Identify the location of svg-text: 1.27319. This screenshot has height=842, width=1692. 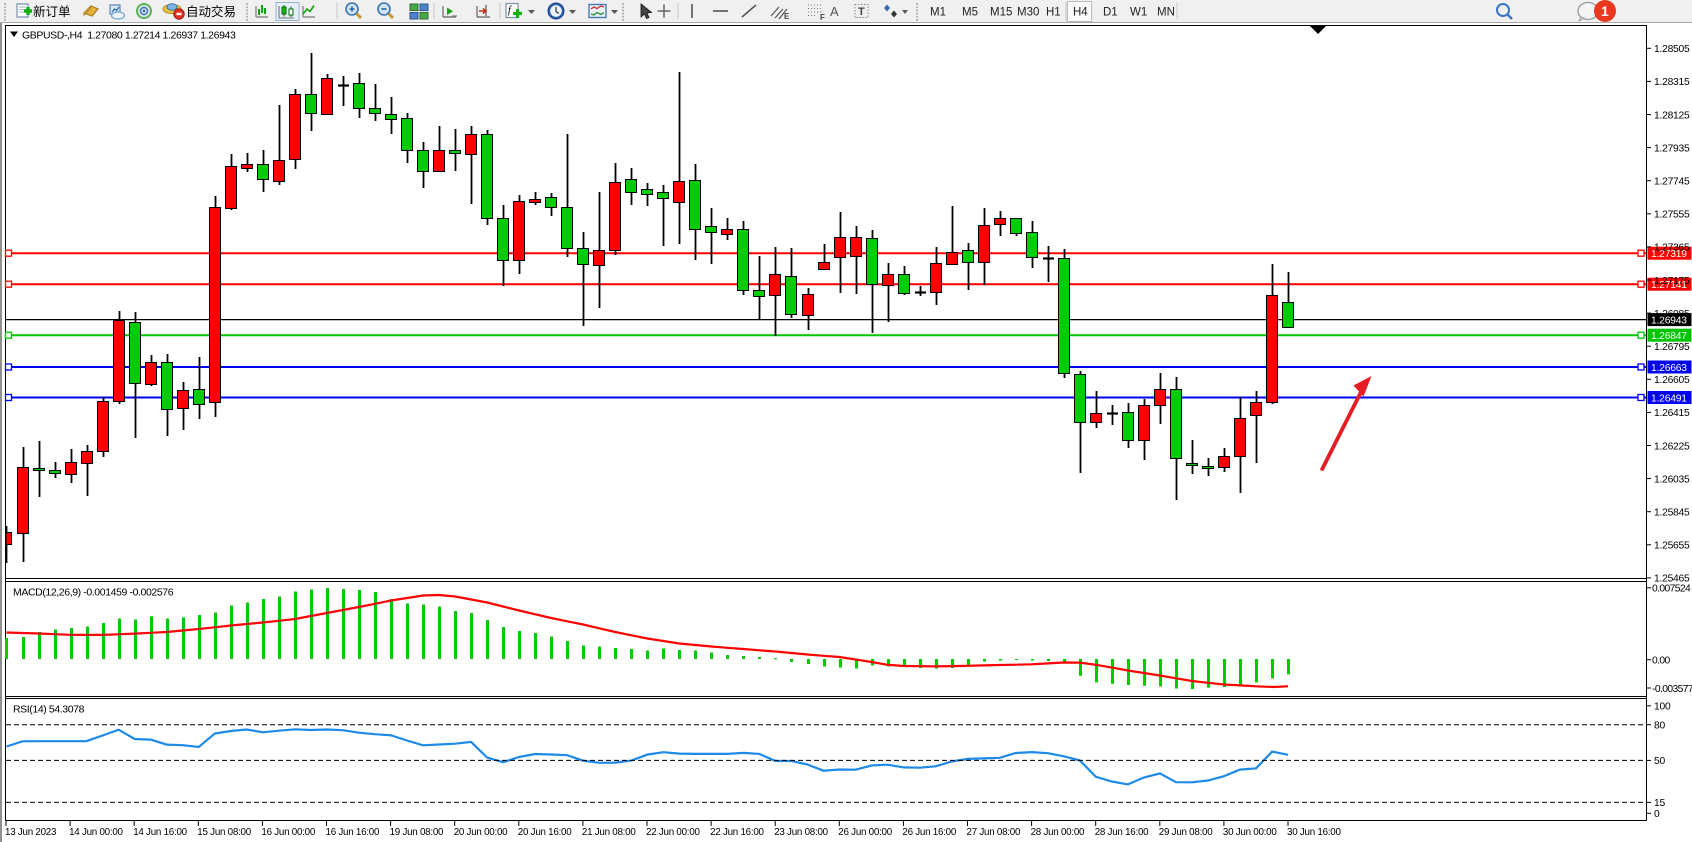
(1669, 254).